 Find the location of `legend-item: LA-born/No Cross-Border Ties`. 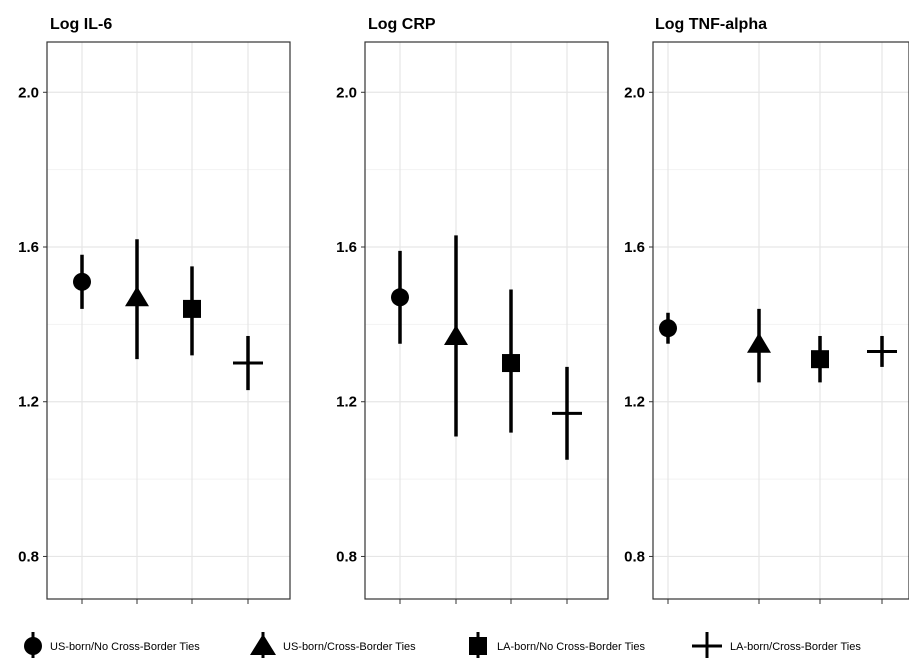

legend-item: LA-born/No Cross-Border Ties is located at coordinates (557, 646).